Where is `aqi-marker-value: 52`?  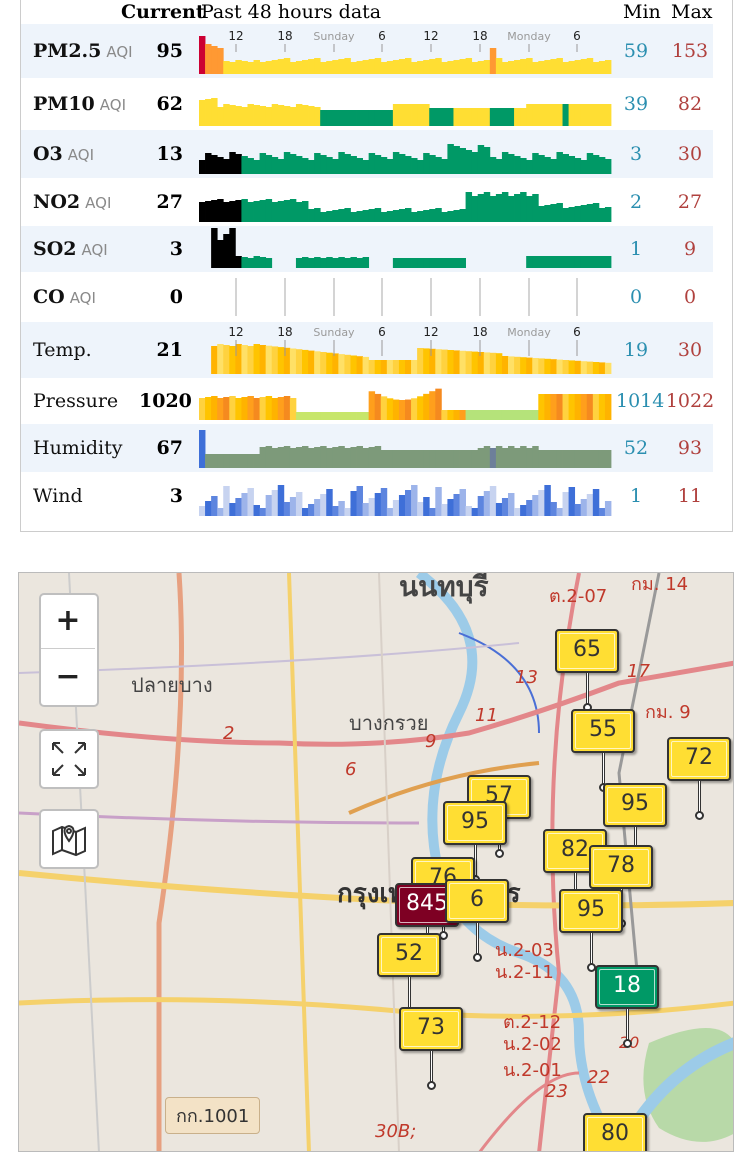 aqi-marker-value: 52 is located at coordinates (409, 953).